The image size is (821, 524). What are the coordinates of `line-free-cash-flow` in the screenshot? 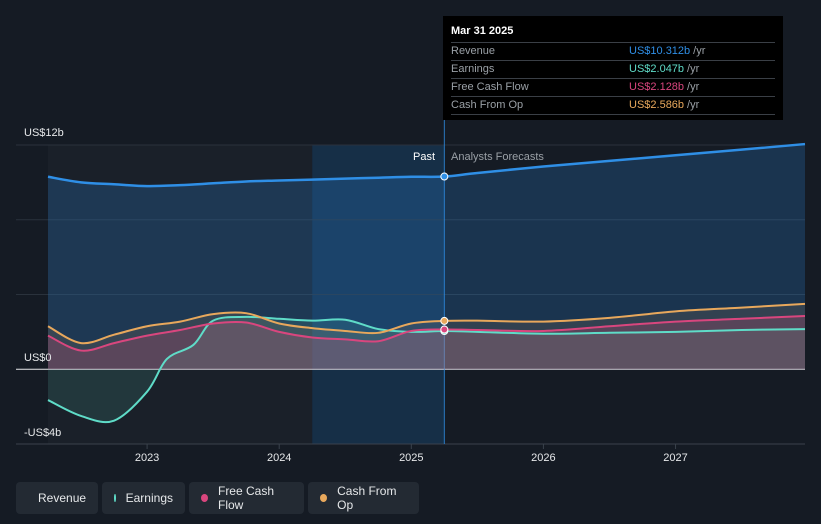 It's located at (426, 333).